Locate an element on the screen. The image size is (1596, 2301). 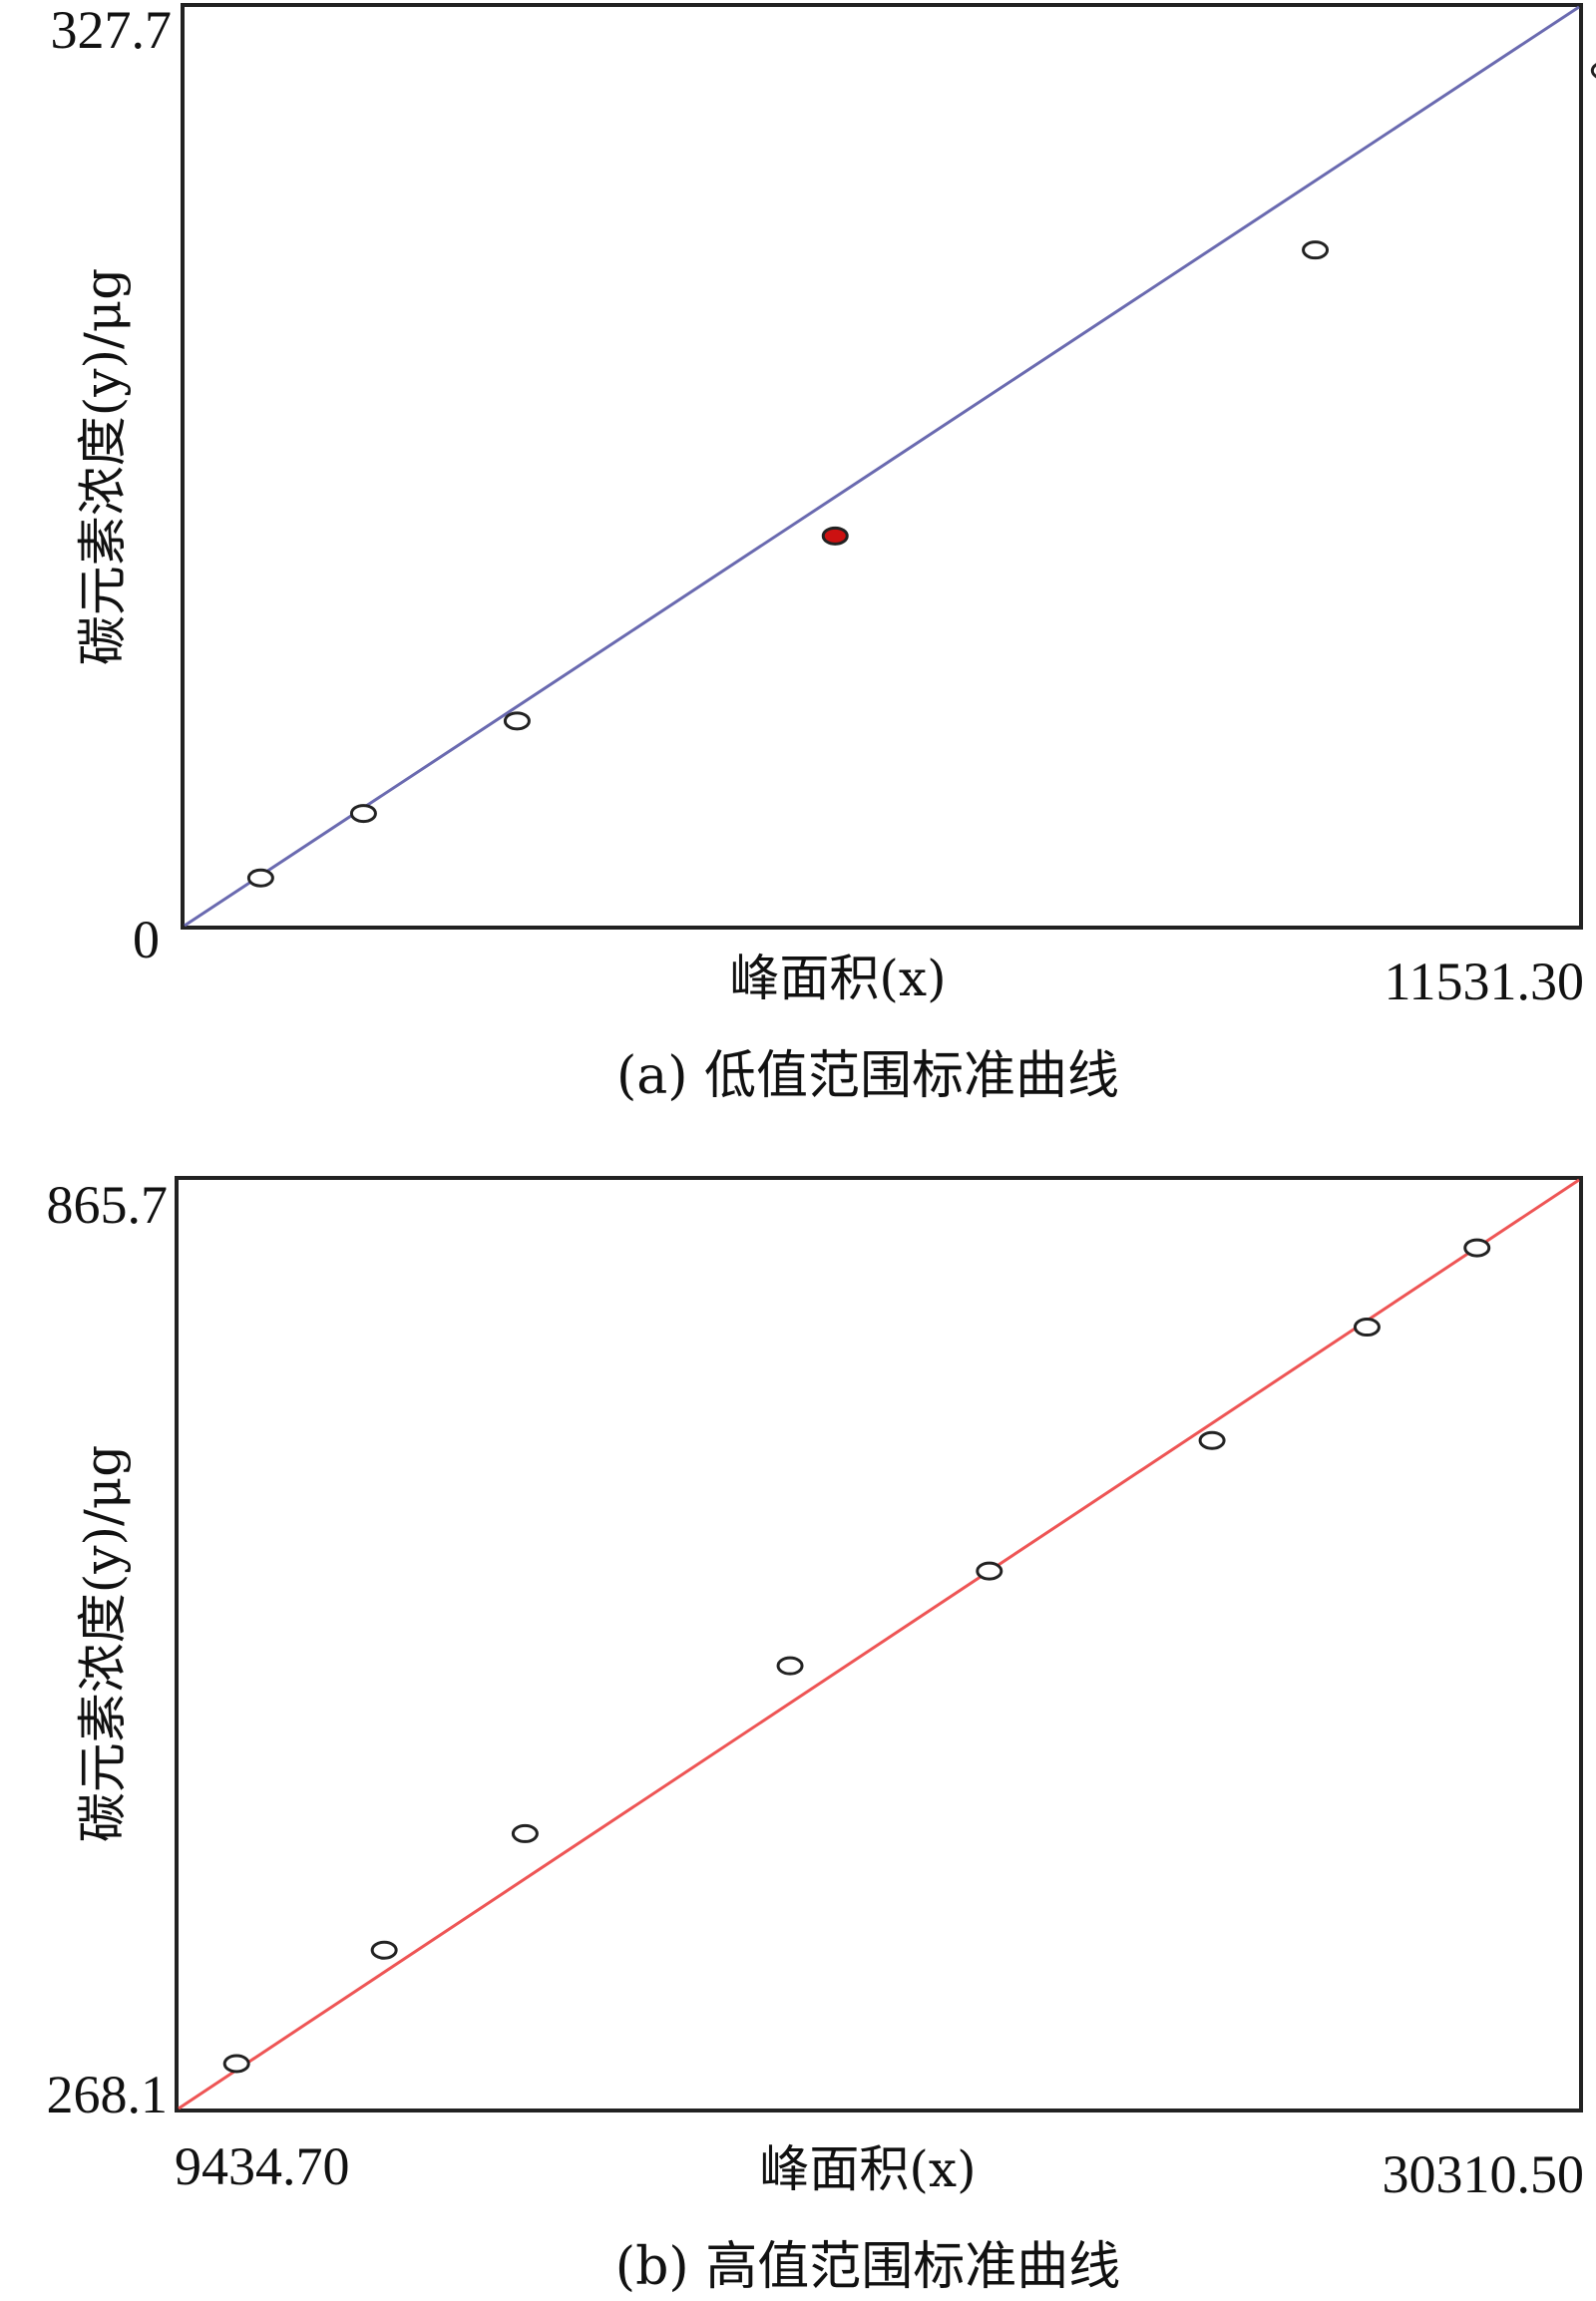
chart-a-y-max-label: 327.7 is located at coordinates (112, 30).